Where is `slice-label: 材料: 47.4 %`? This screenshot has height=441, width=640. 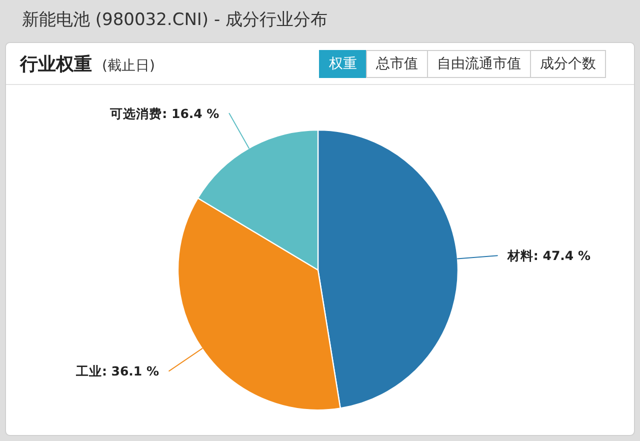 slice-label: 材料: 47.4 % is located at coordinates (548, 256).